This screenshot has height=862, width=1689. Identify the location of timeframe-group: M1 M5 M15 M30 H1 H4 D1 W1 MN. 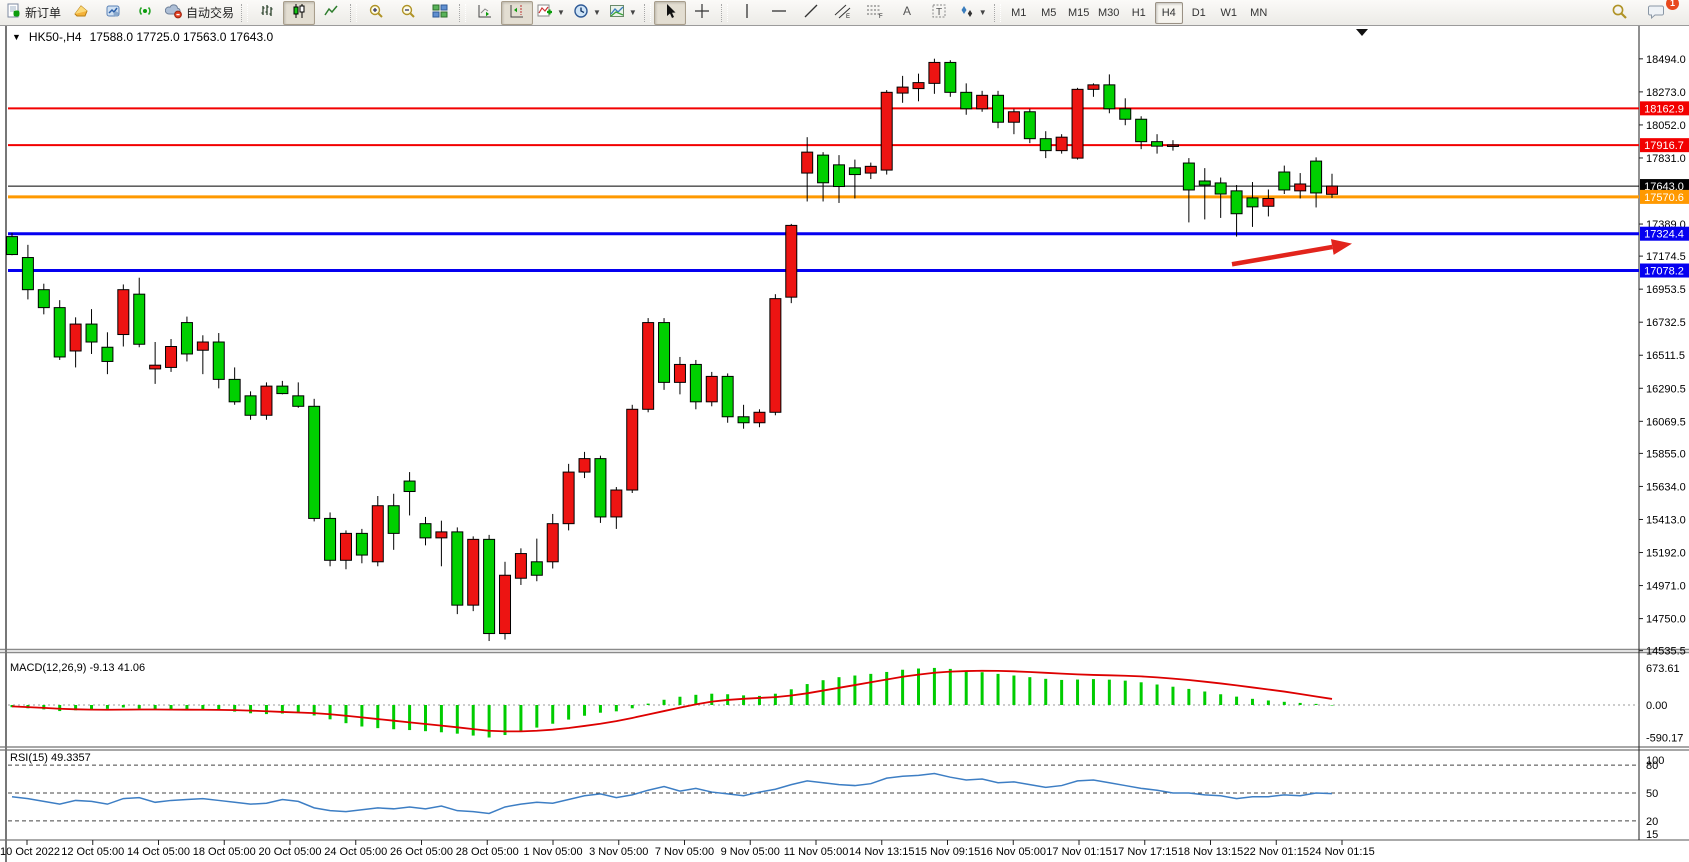
(1139, 12).